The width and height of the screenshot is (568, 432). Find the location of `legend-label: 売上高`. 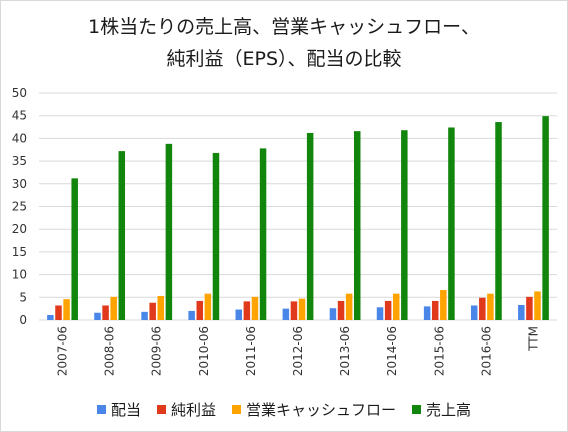

legend-label: 売上高 is located at coordinates (449, 410).